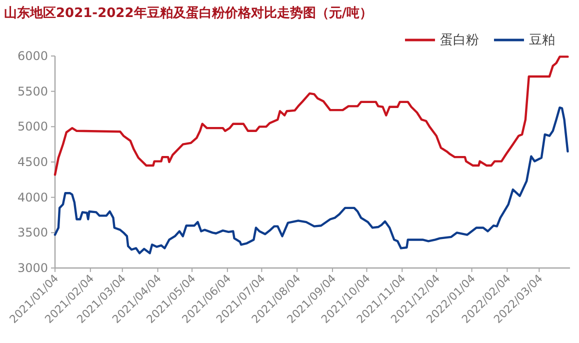 The width and height of the screenshot is (579, 343). Describe the element at coordinates (32, 197) in the screenshot. I see `y-tick-label: 4000` at that location.